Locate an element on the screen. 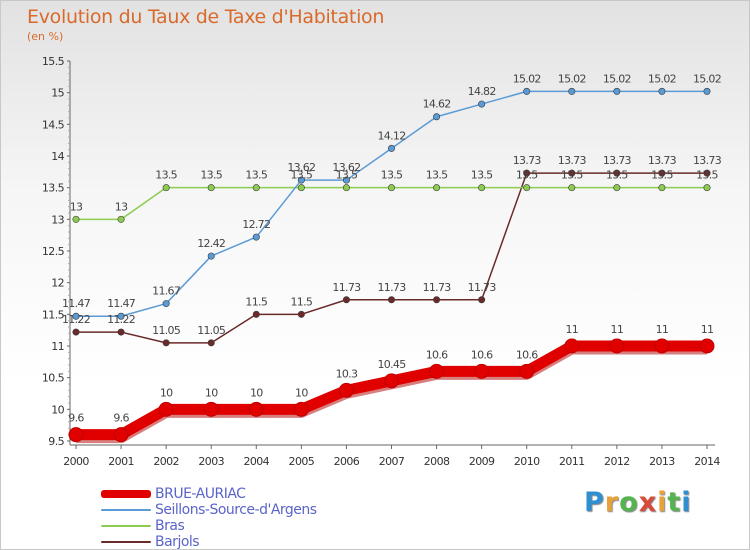  x-tick-label: 2013 is located at coordinates (662, 461).